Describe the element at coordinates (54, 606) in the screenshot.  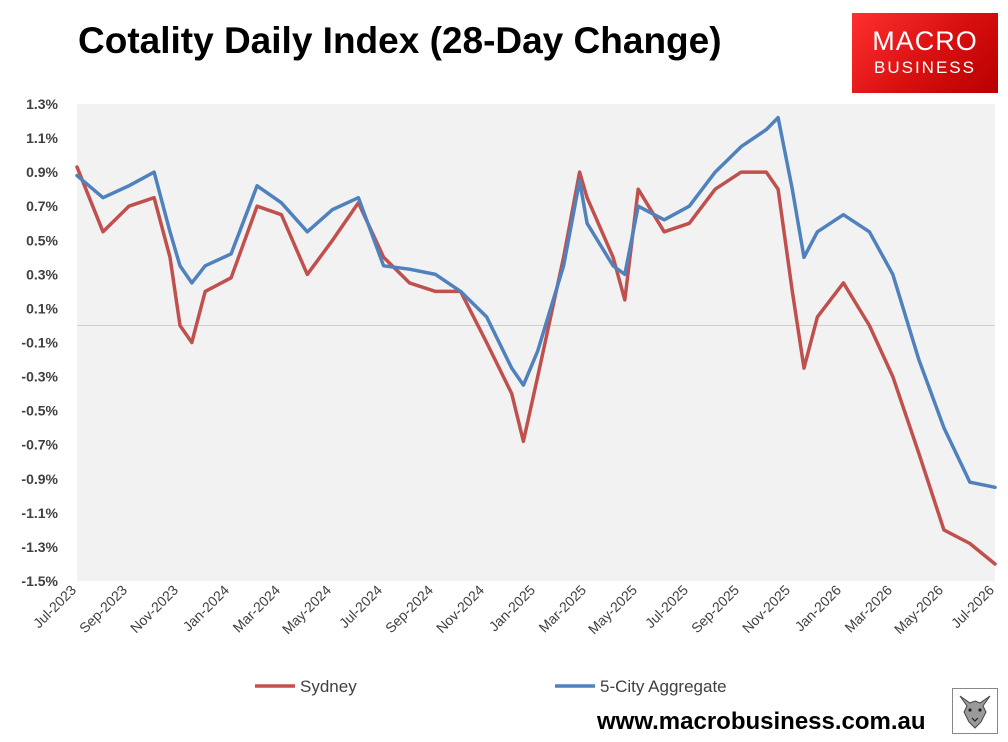
I see `x-tick-label: Jul-2023` at that location.